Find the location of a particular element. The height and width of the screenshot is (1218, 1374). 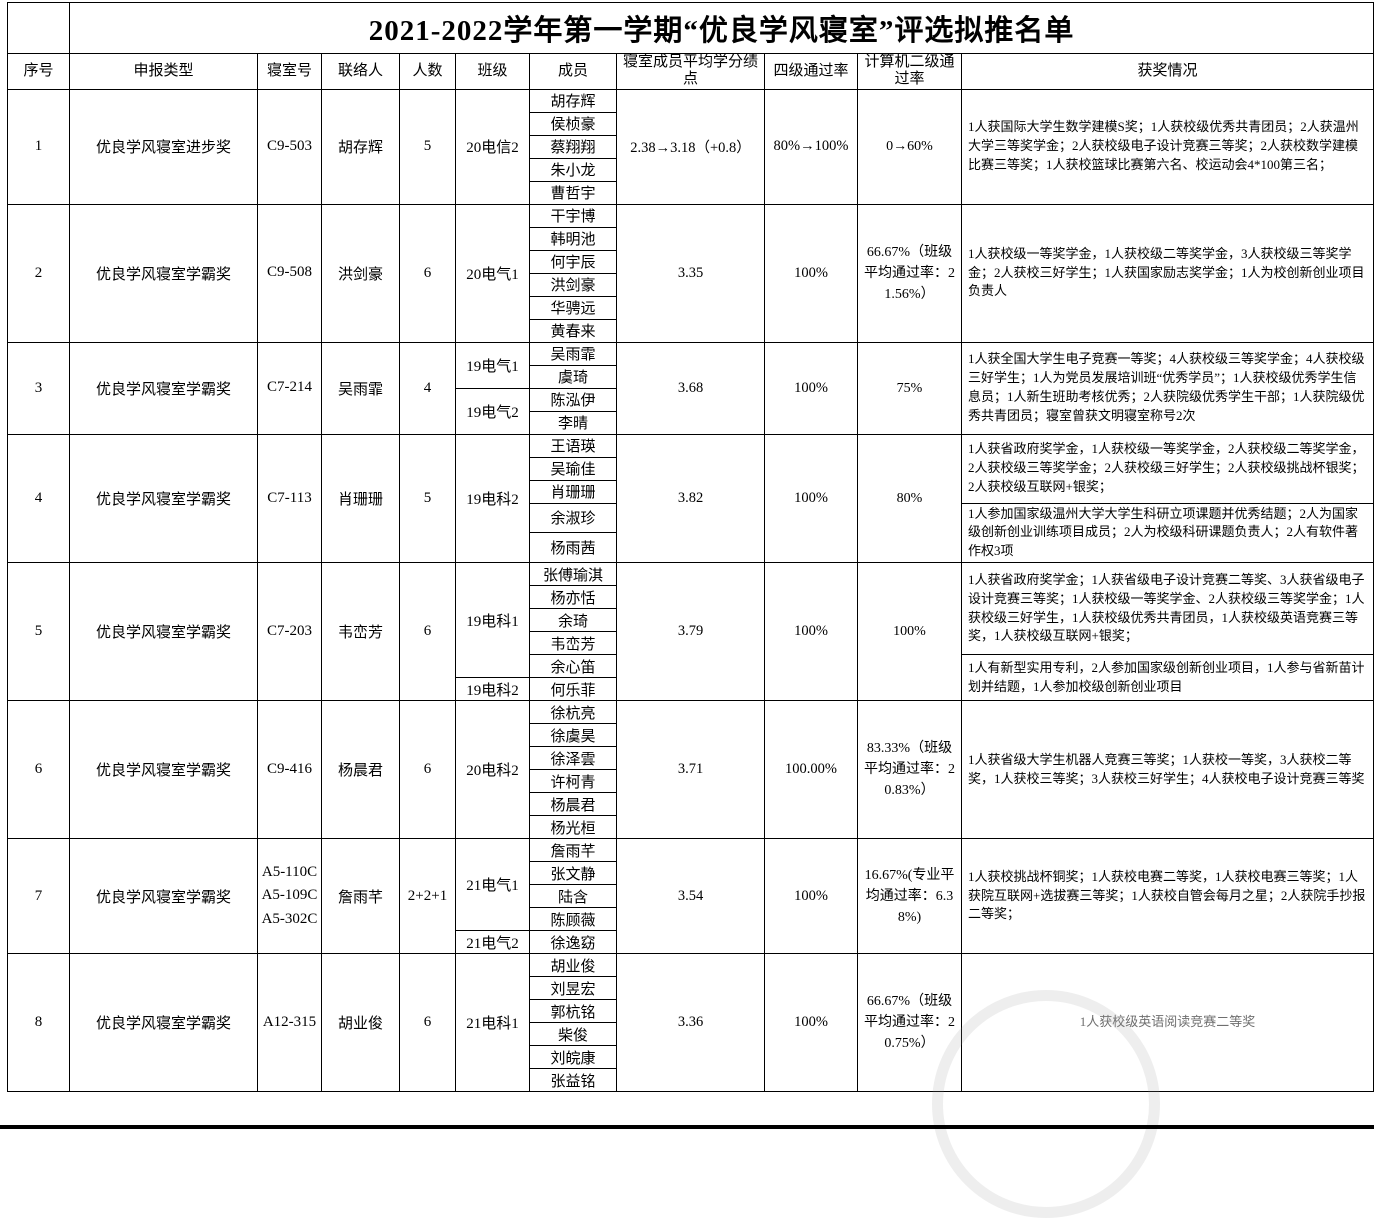

cell-serial-number: 1 is located at coordinates (38, 146).